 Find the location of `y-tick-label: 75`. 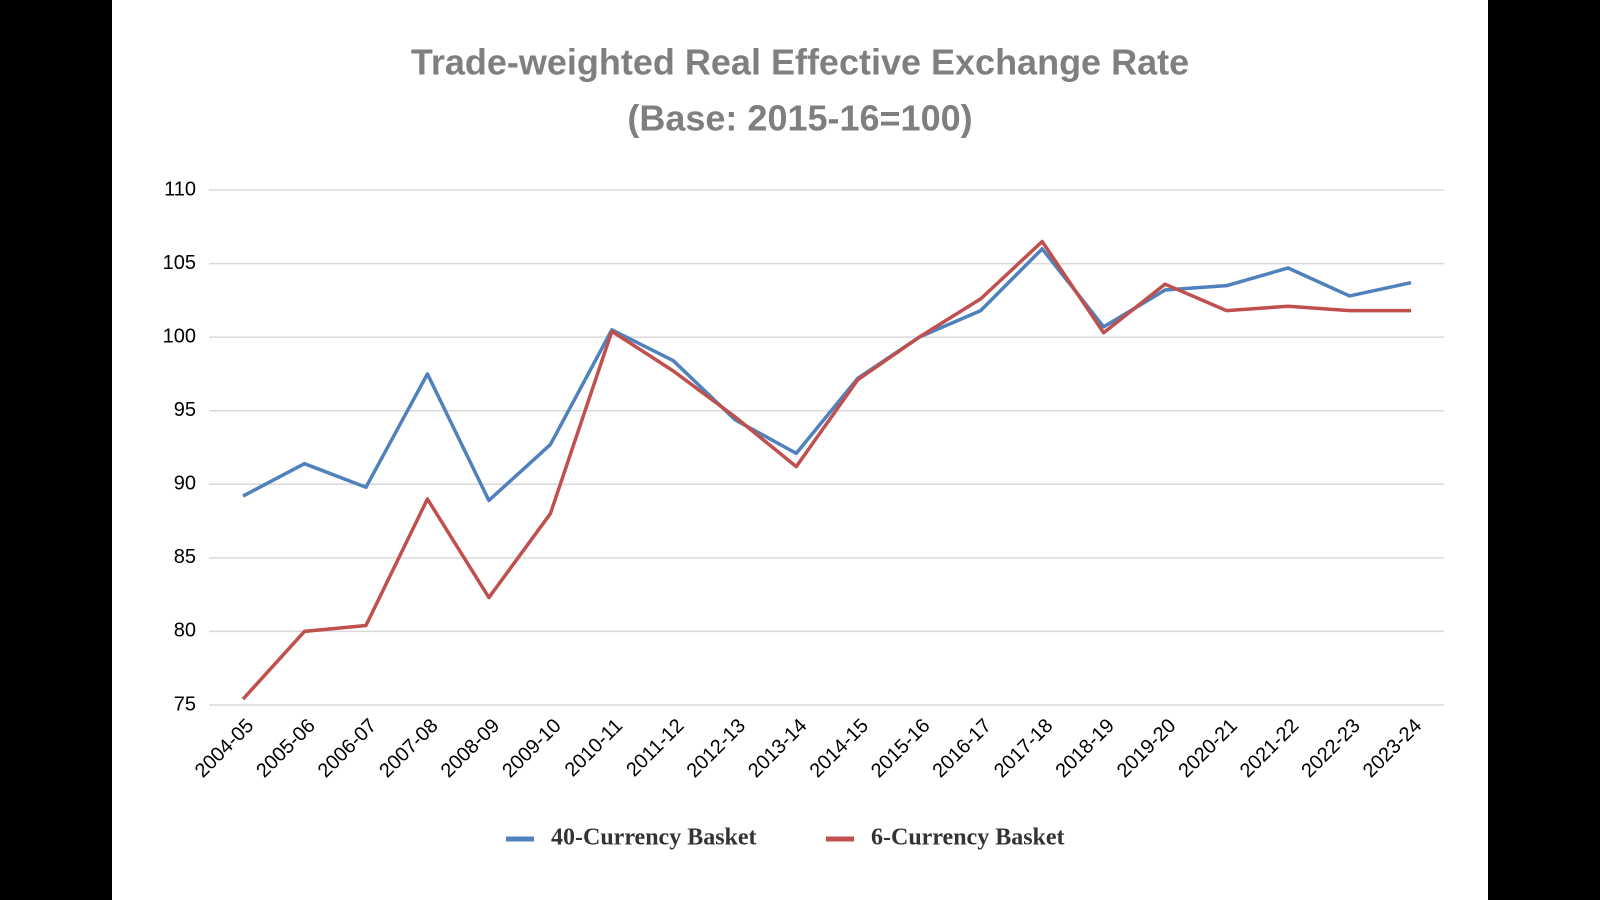

y-tick-label: 75 is located at coordinates (185, 704).